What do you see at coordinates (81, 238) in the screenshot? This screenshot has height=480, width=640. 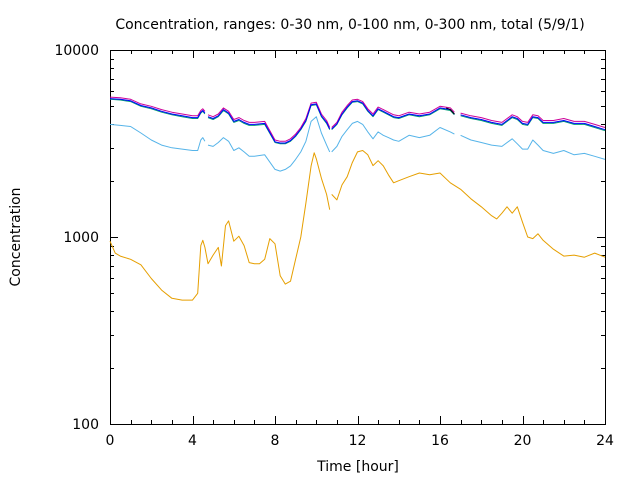 I see `y-tick-label: 1000` at bounding box center [81, 238].